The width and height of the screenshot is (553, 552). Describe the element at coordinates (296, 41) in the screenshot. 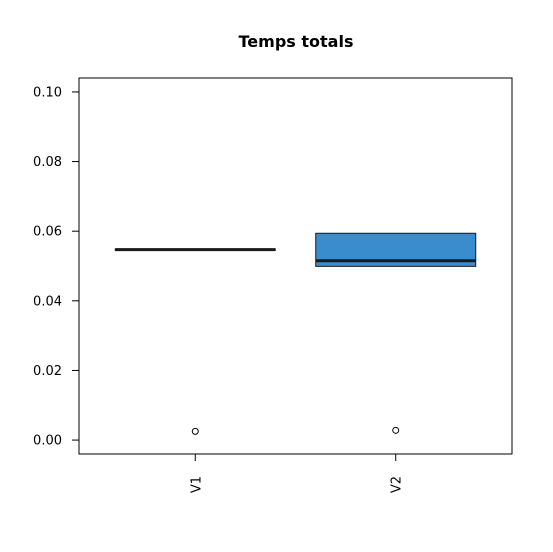

I see `chart-title: Temps totals` at that location.